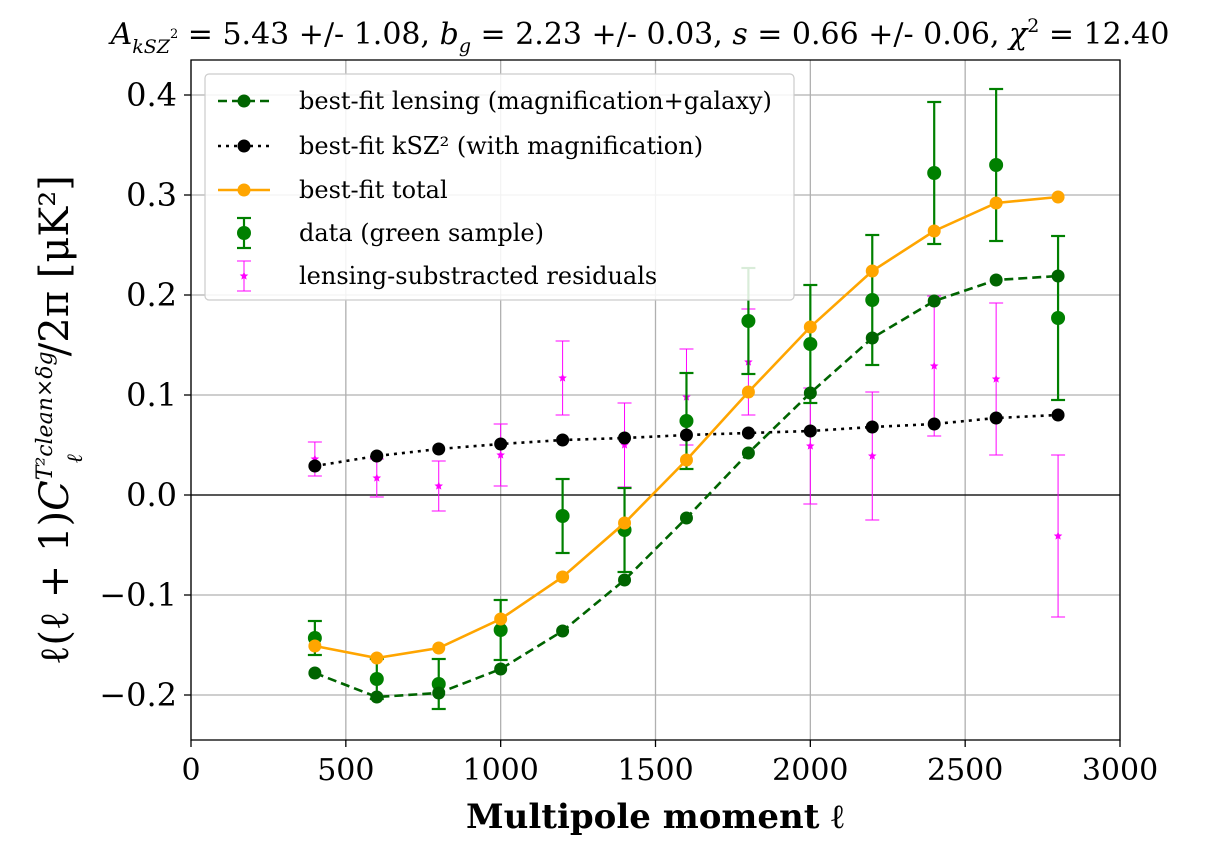 This screenshot has width=1223, height=852. Describe the element at coordinates (655, 770) in the screenshot. I see `x-tick-label: 1500` at that location.